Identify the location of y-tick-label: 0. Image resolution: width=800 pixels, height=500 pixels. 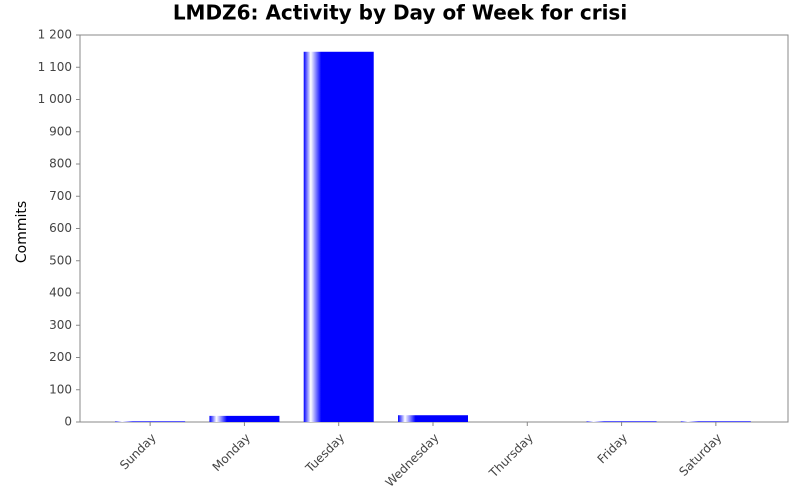
(68, 422).